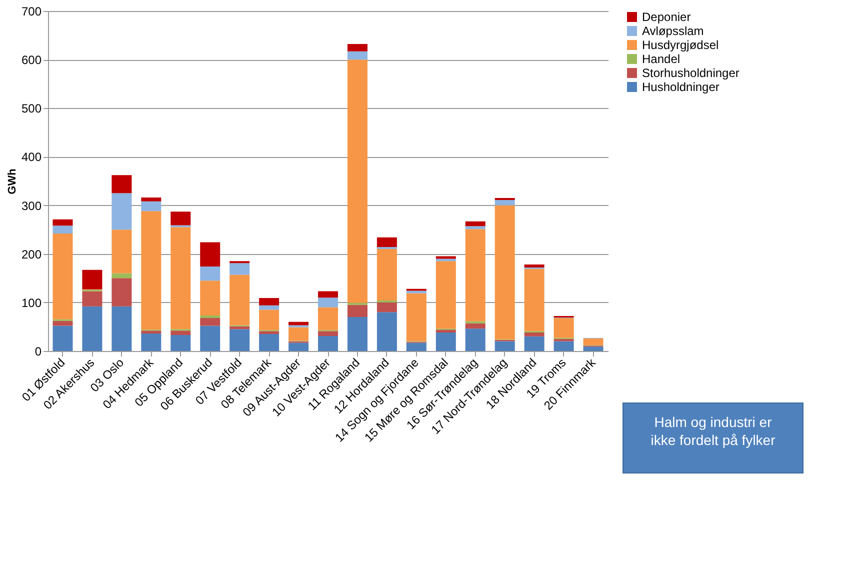 Image resolution: width=843 pixels, height=572 pixels. What do you see at coordinates (31, 60) in the screenshot?
I see `y-tick-label: 600` at bounding box center [31, 60].